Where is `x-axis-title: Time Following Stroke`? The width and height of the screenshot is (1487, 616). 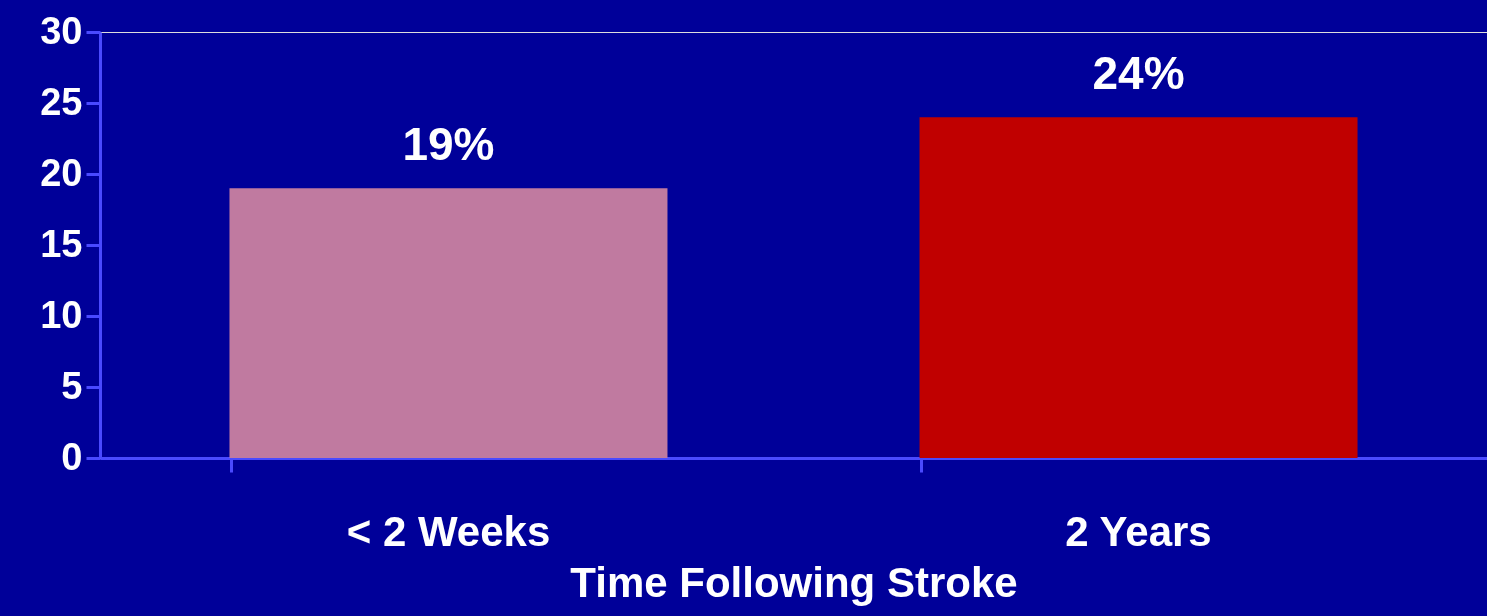 x-axis-title: Time Following Stroke is located at coordinates (794, 582).